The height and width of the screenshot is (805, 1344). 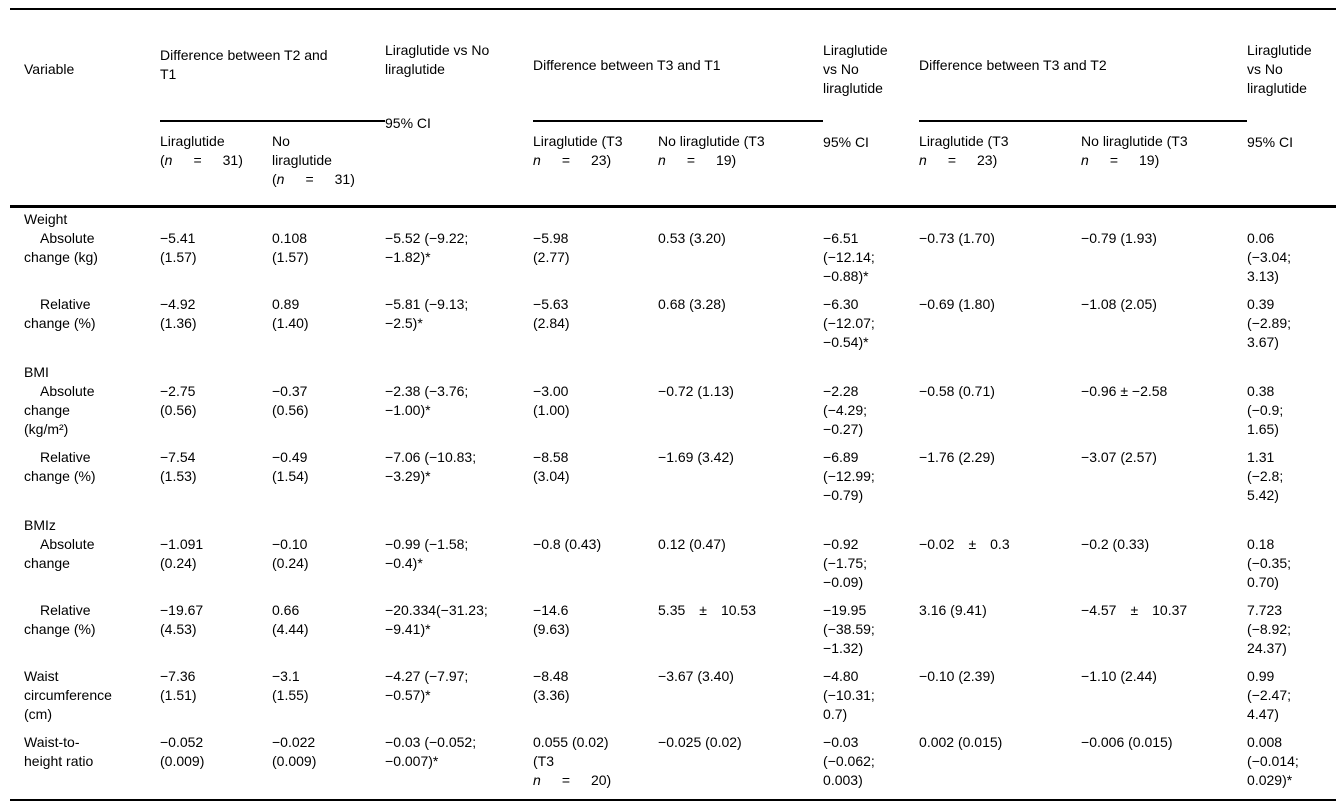 I want to click on table-cell: −0.58 (0.71), so click(x=957, y=391).